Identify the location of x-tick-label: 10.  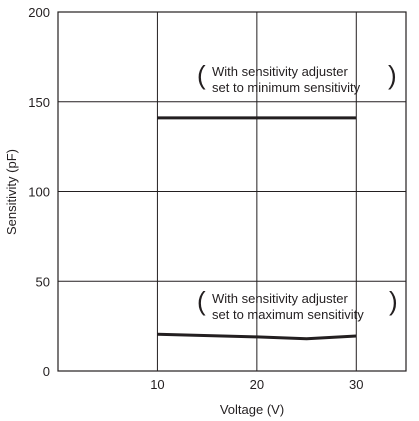
(157, 384).